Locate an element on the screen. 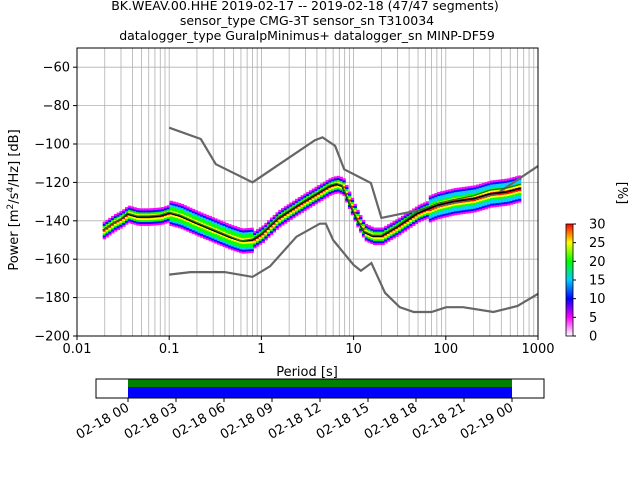 This screenshot has width=640, height=480. coverage-bar-green is located at coordinates (320, 383).